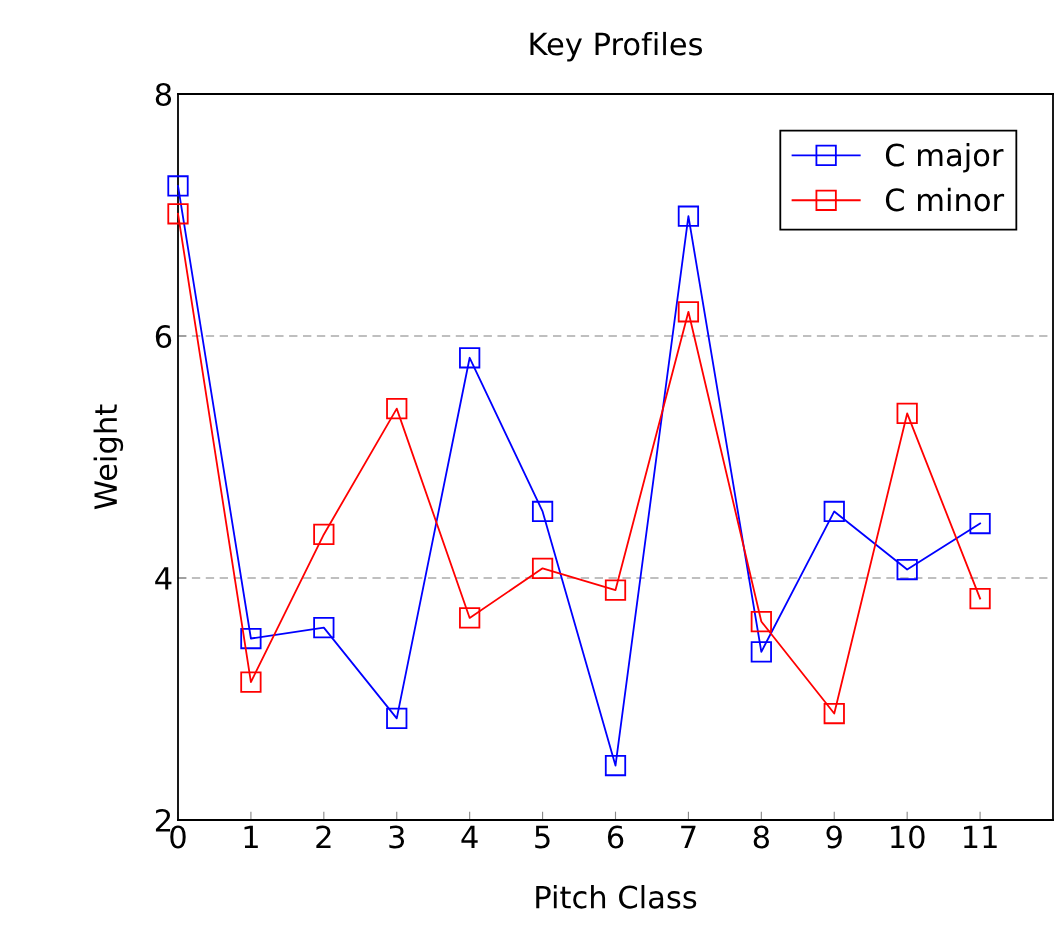 The image size is (1057, 938). What do you see at coordinates (469, 837) in the screenshot?
I see `x-tick-label: 4` at bounding box center [469, 837].